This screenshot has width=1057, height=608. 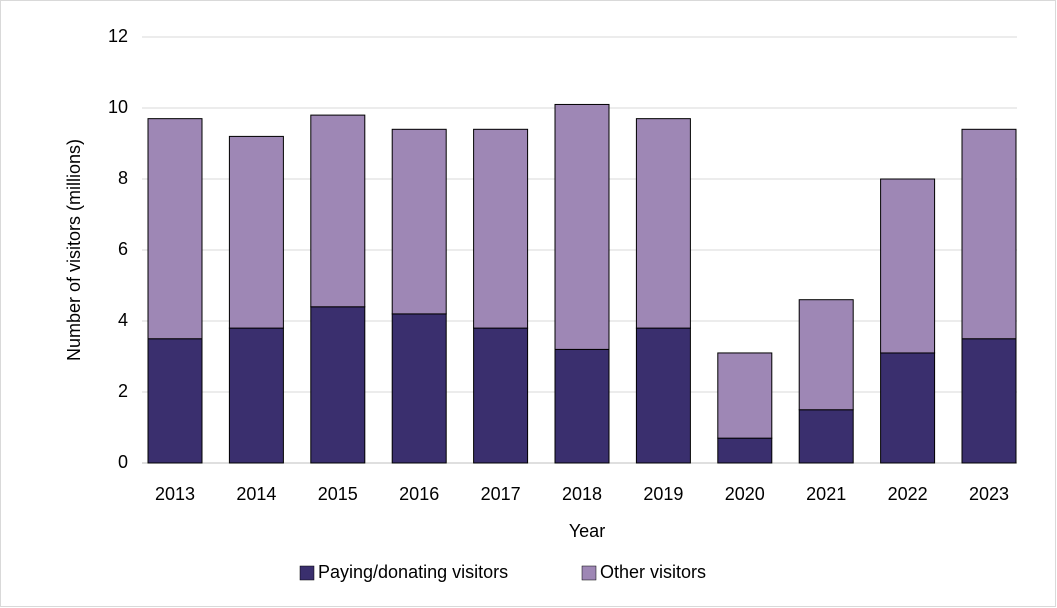 What do you see at coordinates (745, 494) in the screenshot?
I see `x-tick-label: 2020` at bounding box center [745, 494].